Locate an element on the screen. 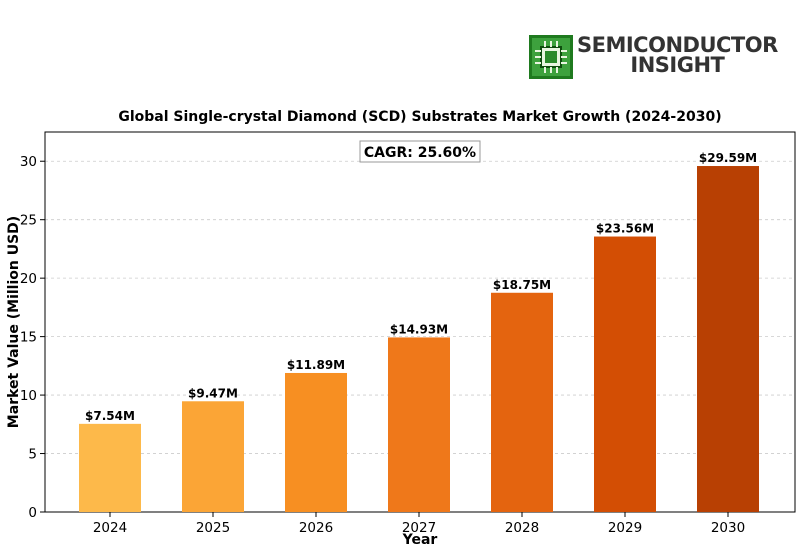 The height and width of the screenshot is (553, 800). y-axis-label: Market Value (Million USD) is located at coordinates (14, 322).